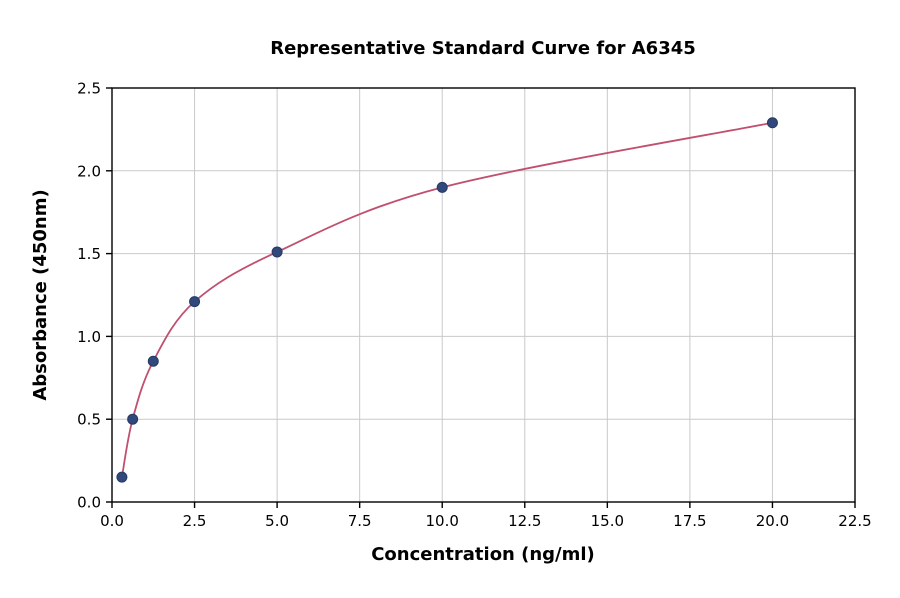  What do you see at coordinates (854, 521) in the screenshot?
I see `x-tick-label: 22.5` at bounding box center [854, 521].